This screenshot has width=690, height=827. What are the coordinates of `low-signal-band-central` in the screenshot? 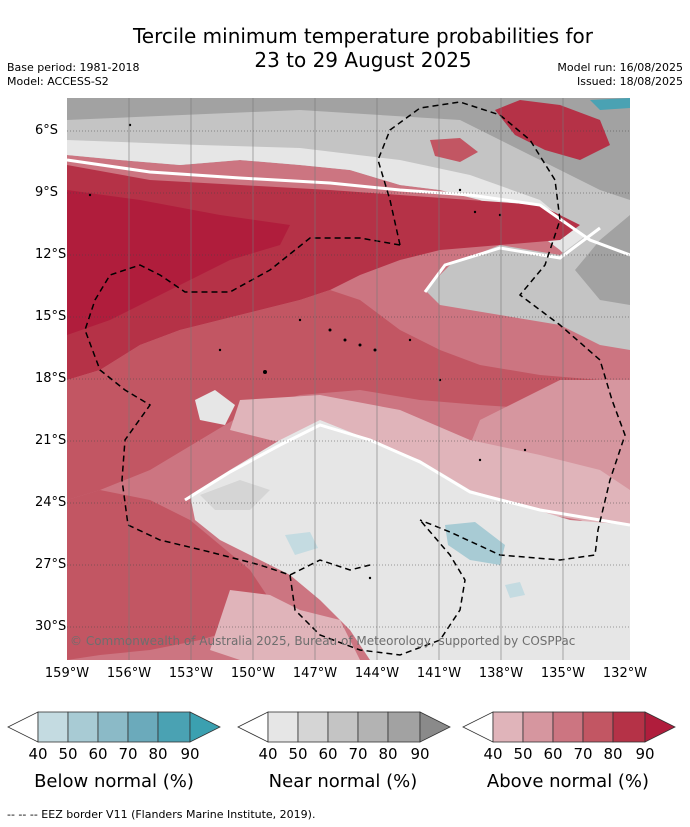 It's located at (407, 475).